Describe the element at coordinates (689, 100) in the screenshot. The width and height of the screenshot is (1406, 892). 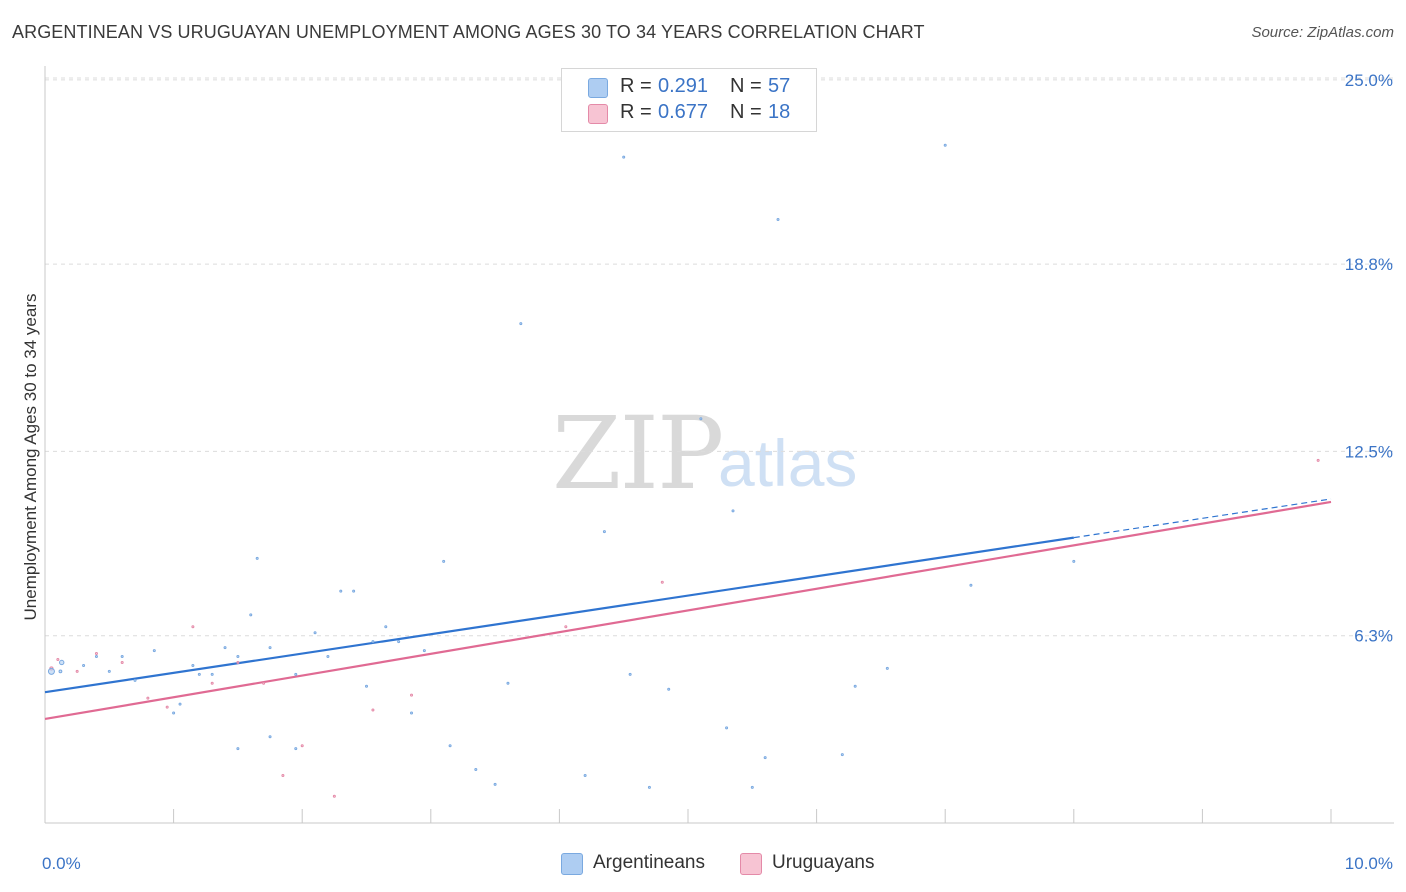
I see `correlation-legend: R = 0.291 N = 57 R = 0.677 N = 18` at that location.